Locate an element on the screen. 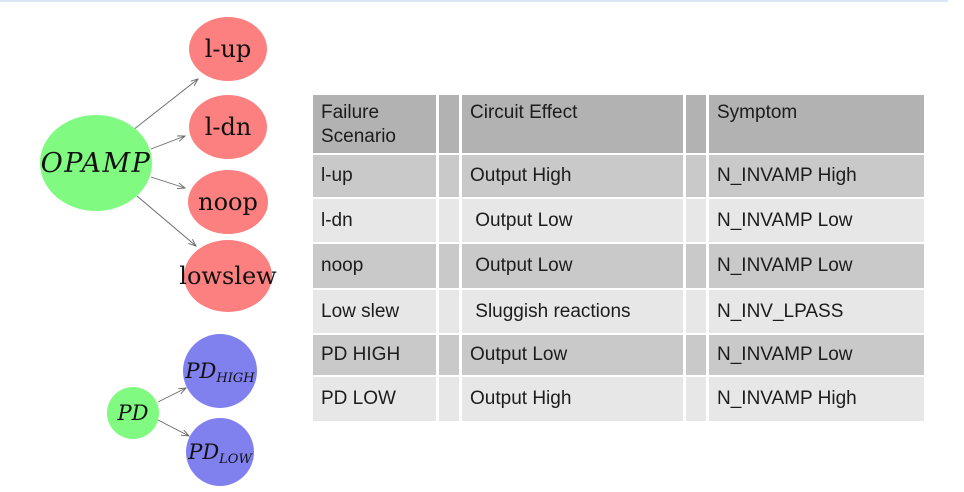  node-pd-label: PD is located at coordinates (133, 413).